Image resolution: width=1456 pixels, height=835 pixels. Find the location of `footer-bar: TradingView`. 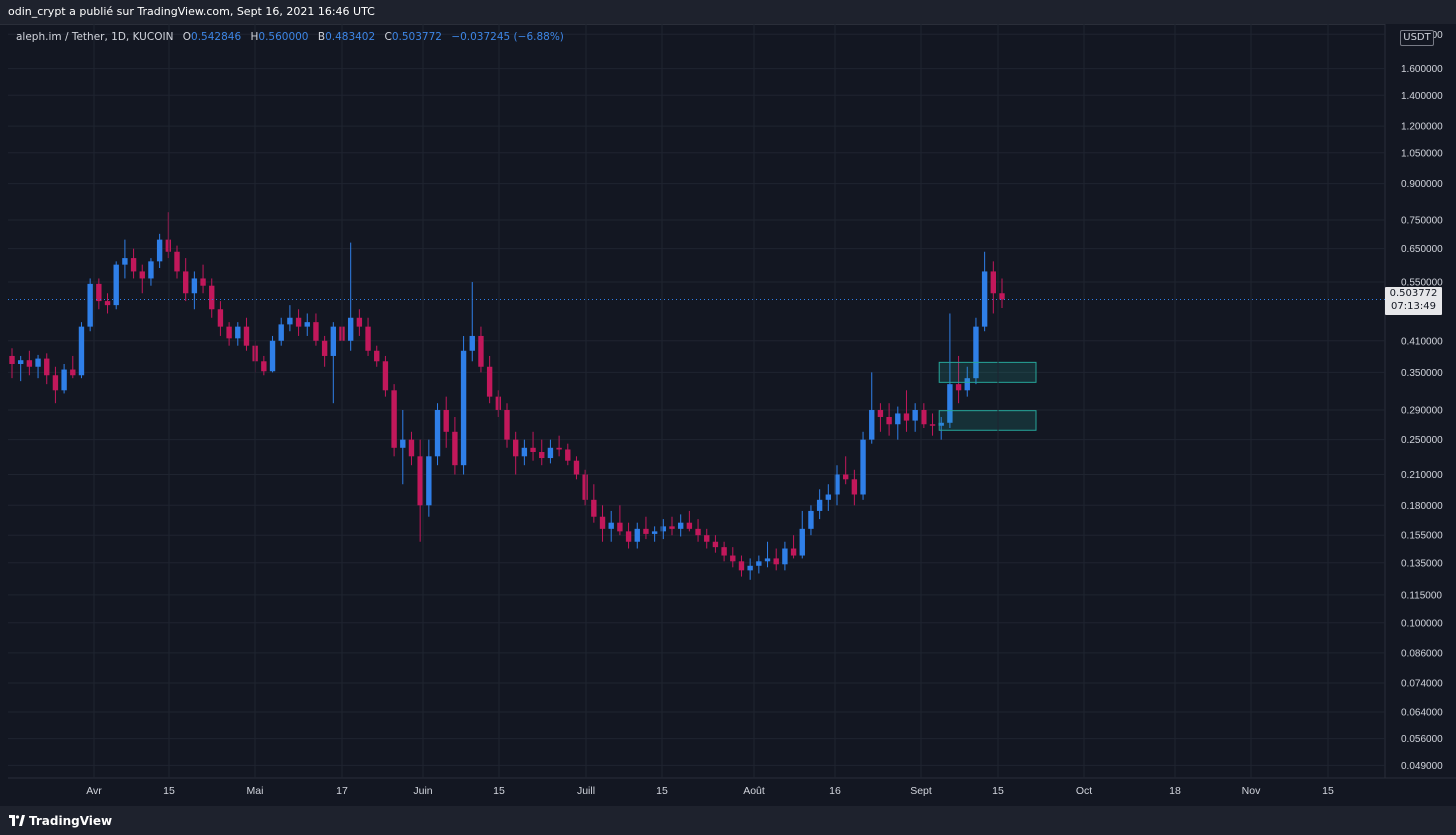

footer-bar: TradingView is located at coordinates (728, 820).